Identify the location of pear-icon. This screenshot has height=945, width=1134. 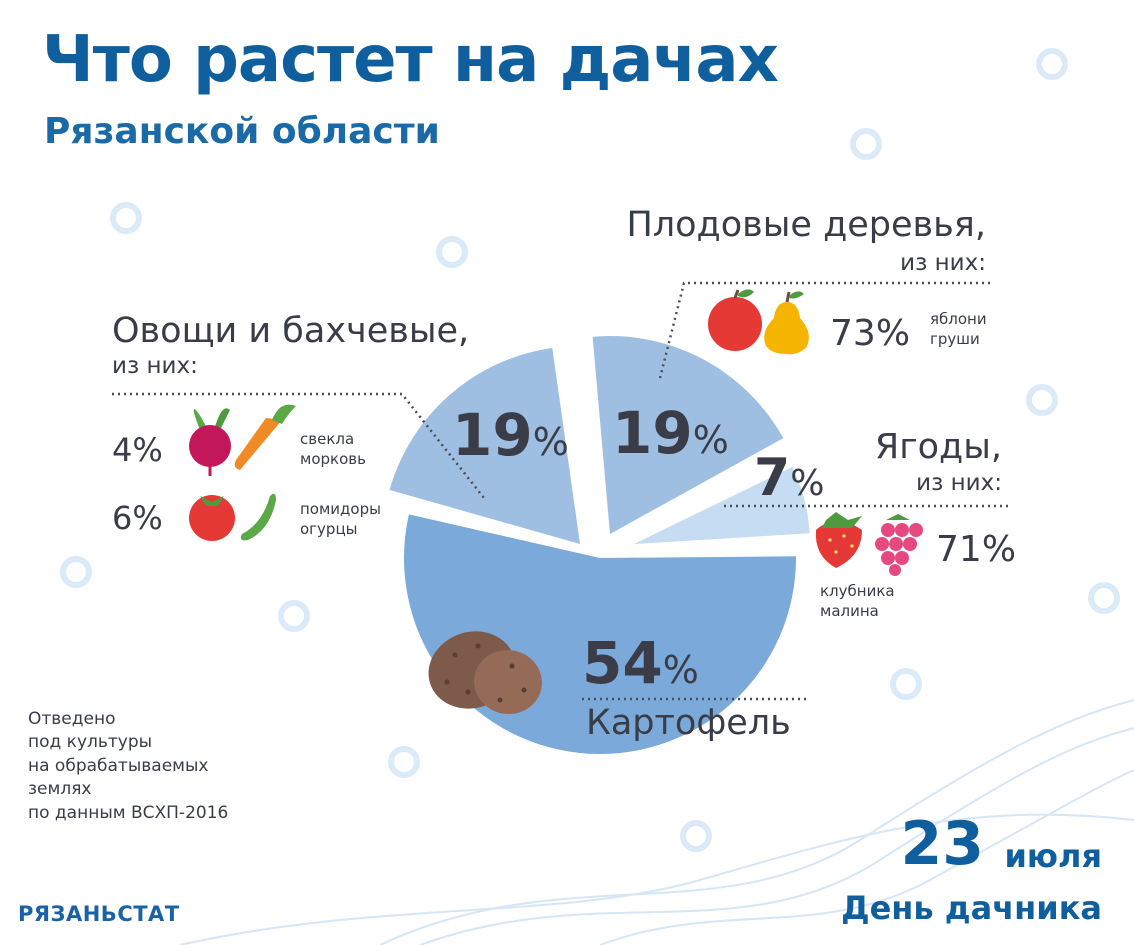
(786, 323).